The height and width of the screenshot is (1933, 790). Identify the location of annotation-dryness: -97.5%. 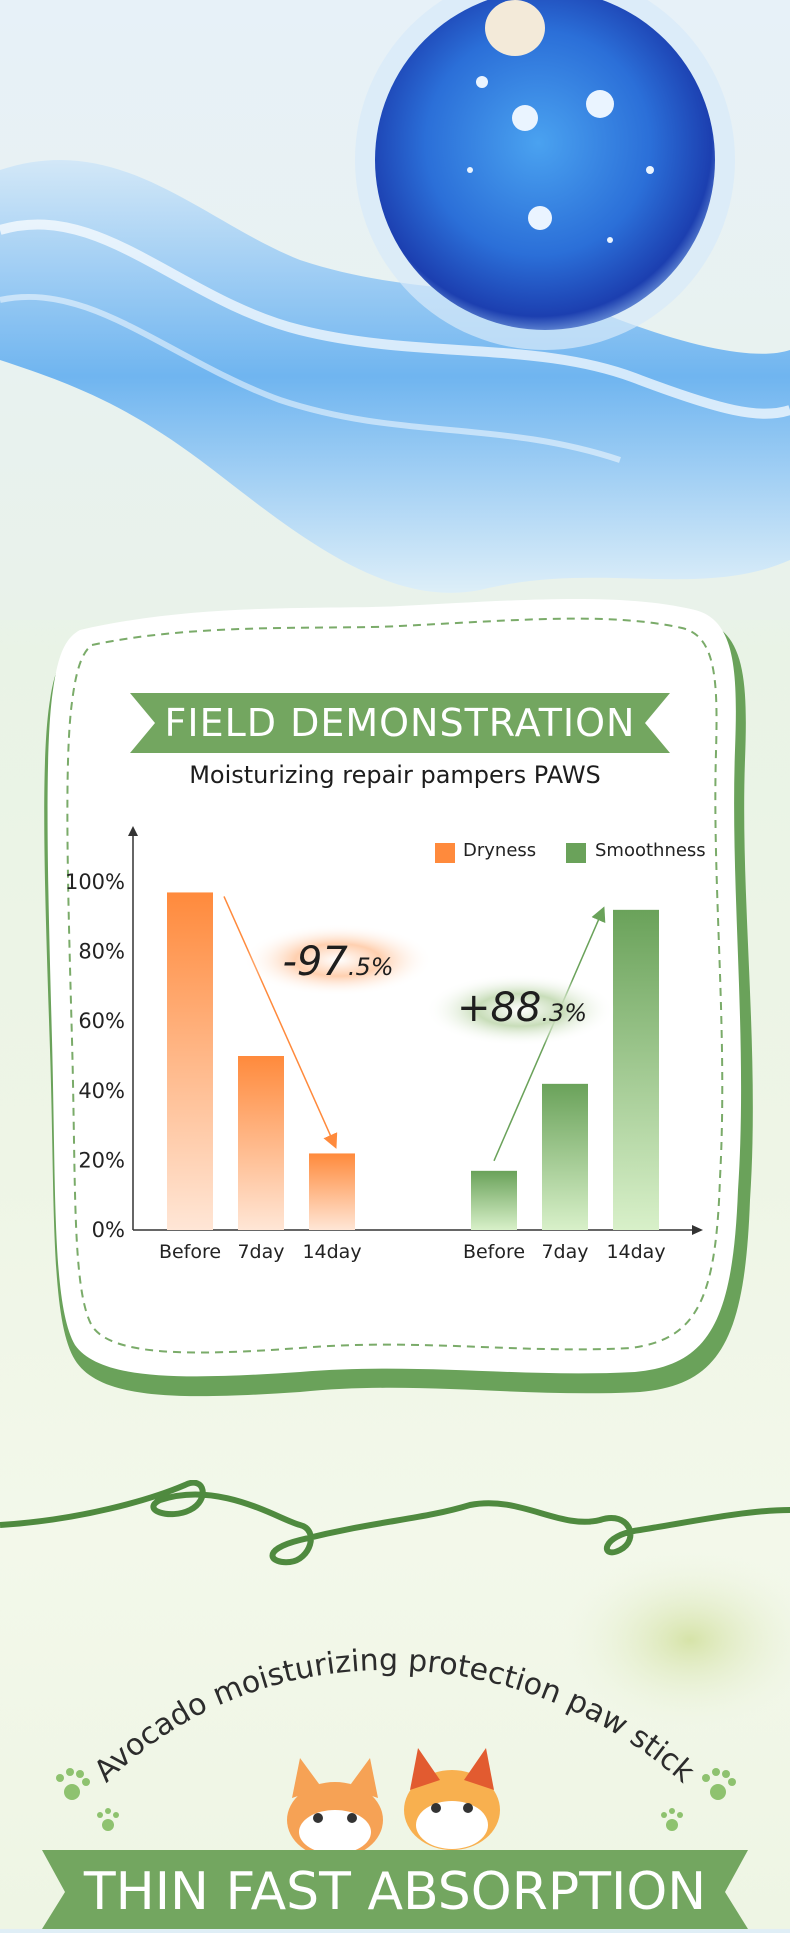
(337, 962).